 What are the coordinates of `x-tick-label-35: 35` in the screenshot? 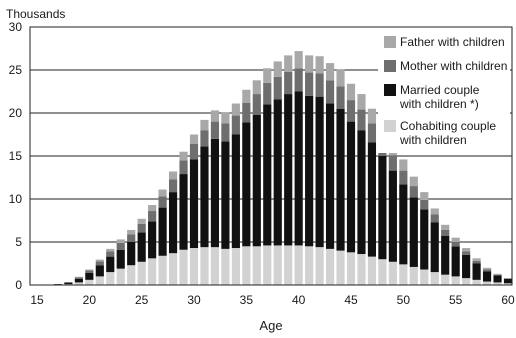 It's located at (247, 300).